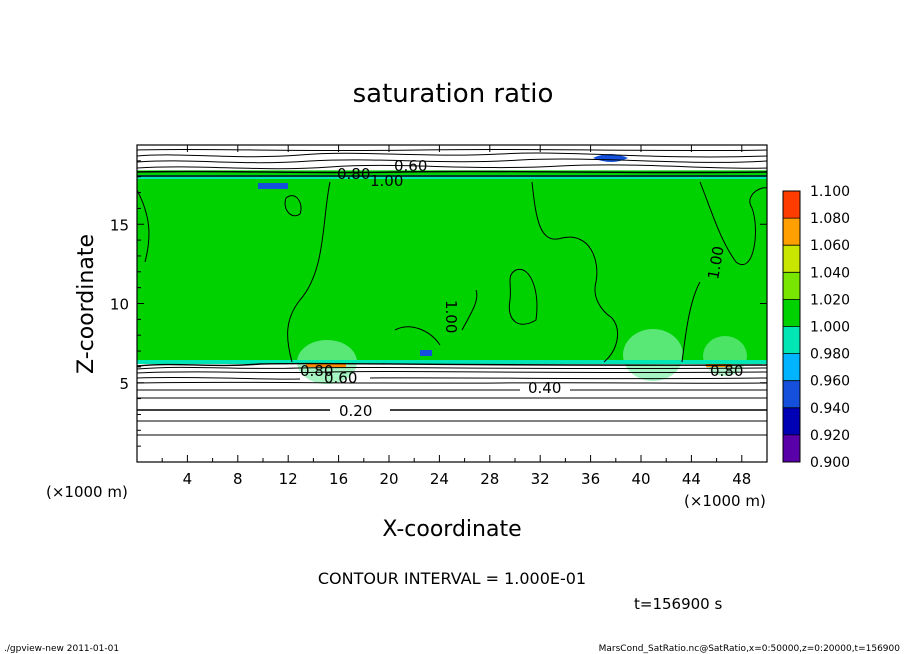 The image size is (904, 654). What do you see at coordinates (540, 479) in the screenshot?
I see `x-tick-label: 32` at bounding box center [540, 479].